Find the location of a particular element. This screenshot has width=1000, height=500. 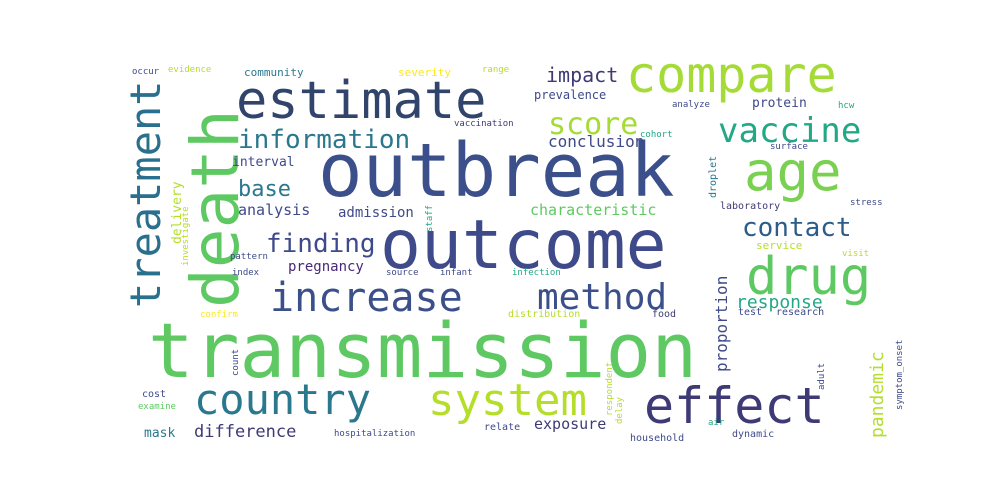

word-pattern: pattern is located at coordinates (249, 257).